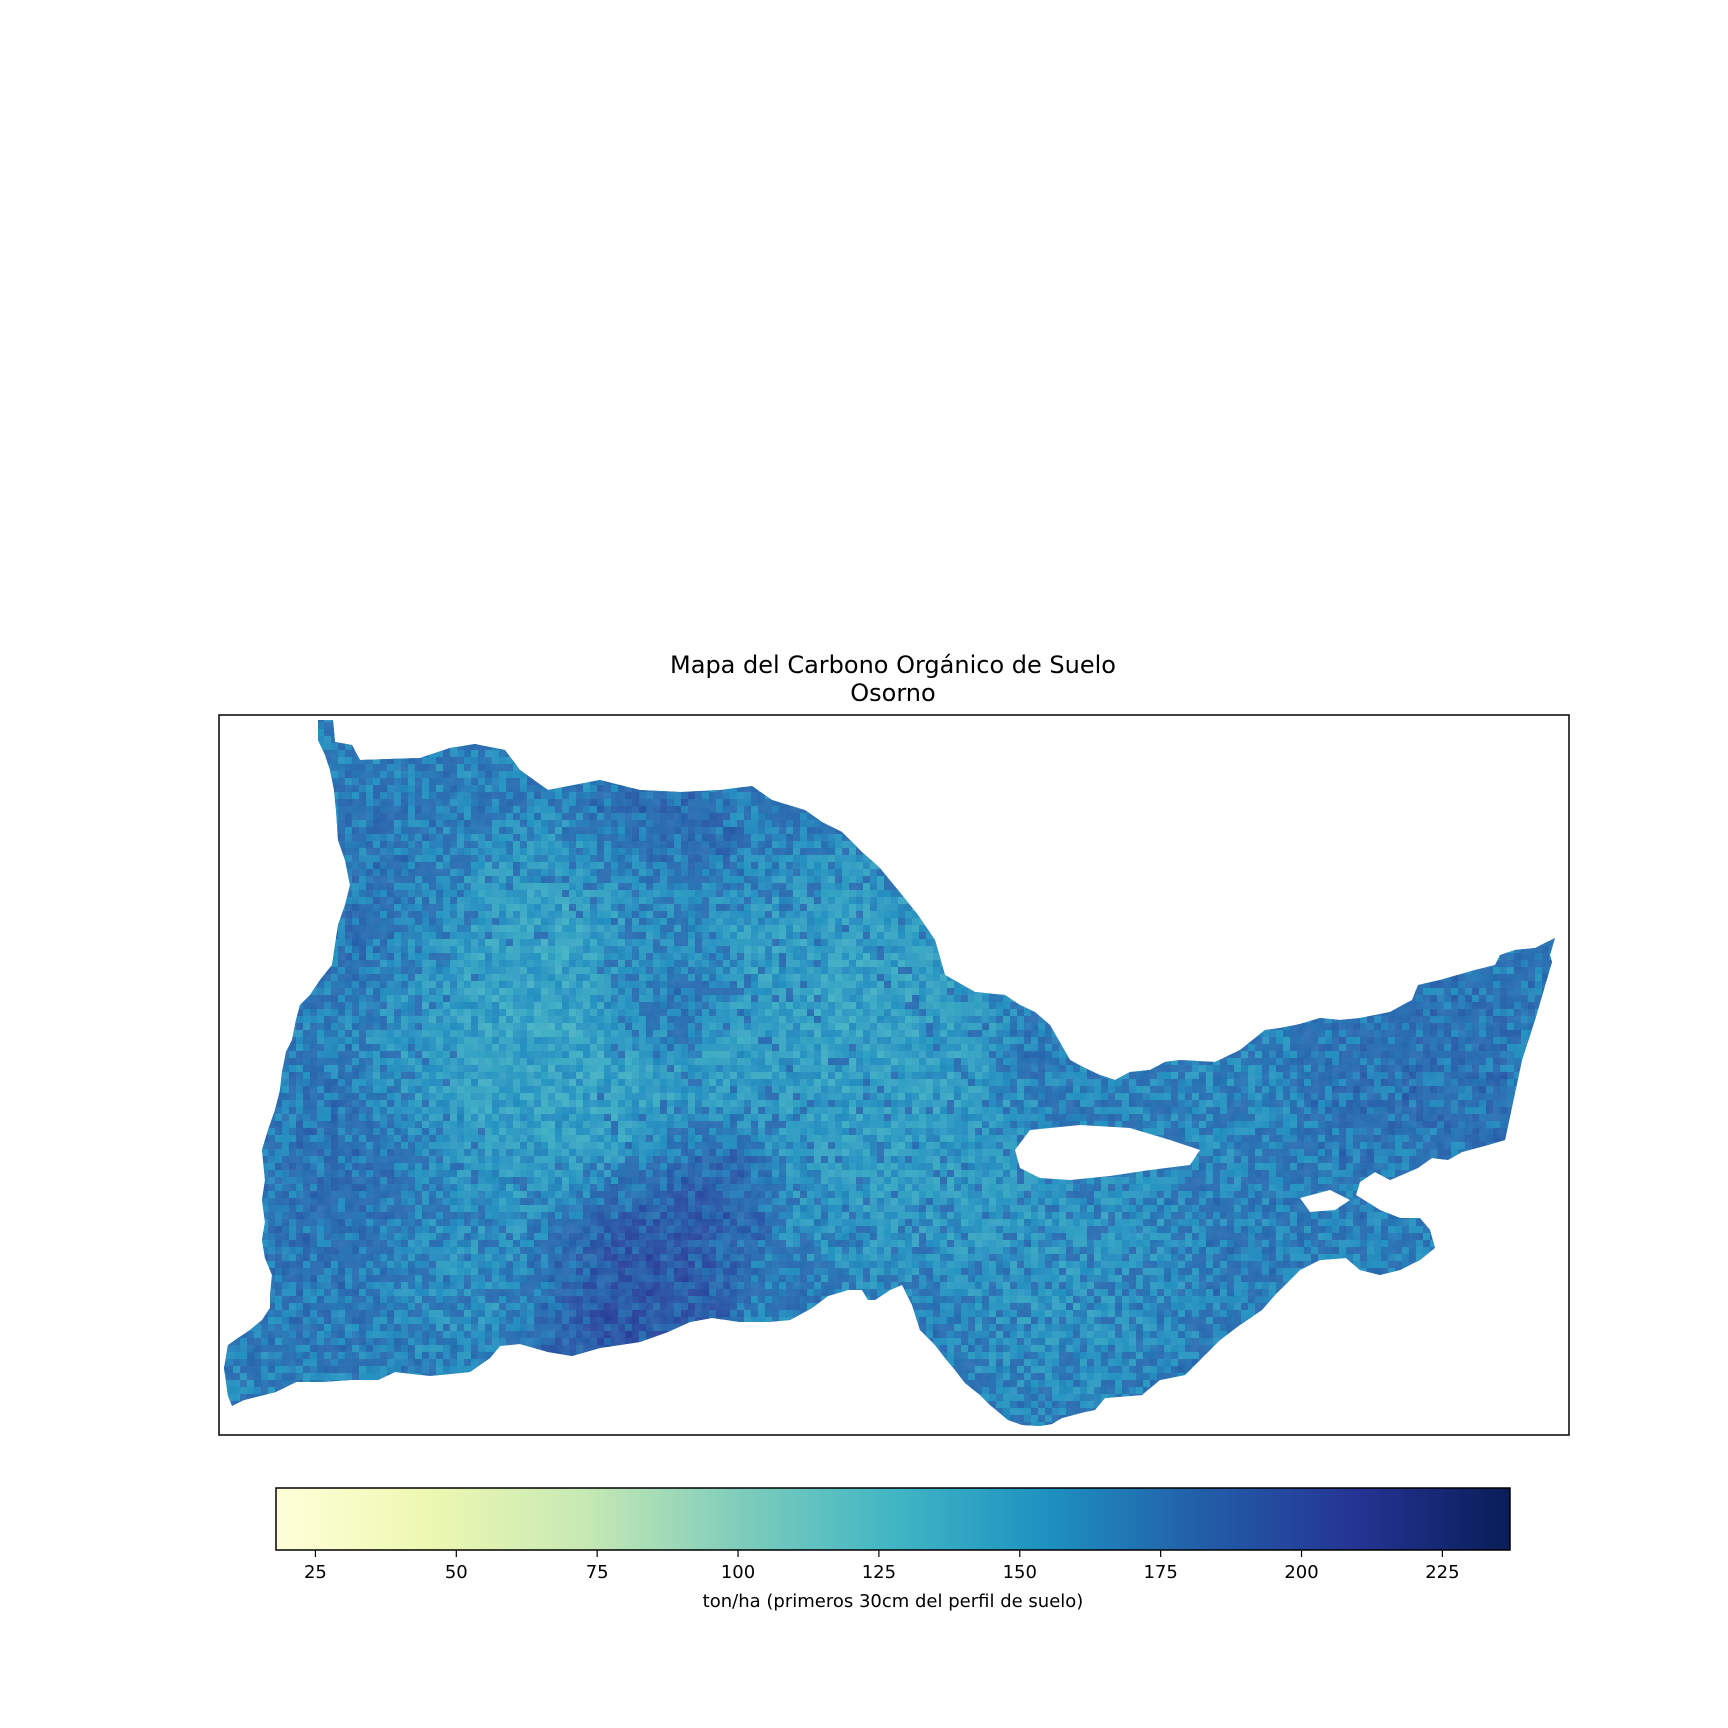 The height and width of the screenshot is (1728, 1728). What do you see at coordinates (893, 665) in the screenshot?
I see `map-title: Mapa del Carbono Orgánico de Suelo` at bounding box center [893, 665].